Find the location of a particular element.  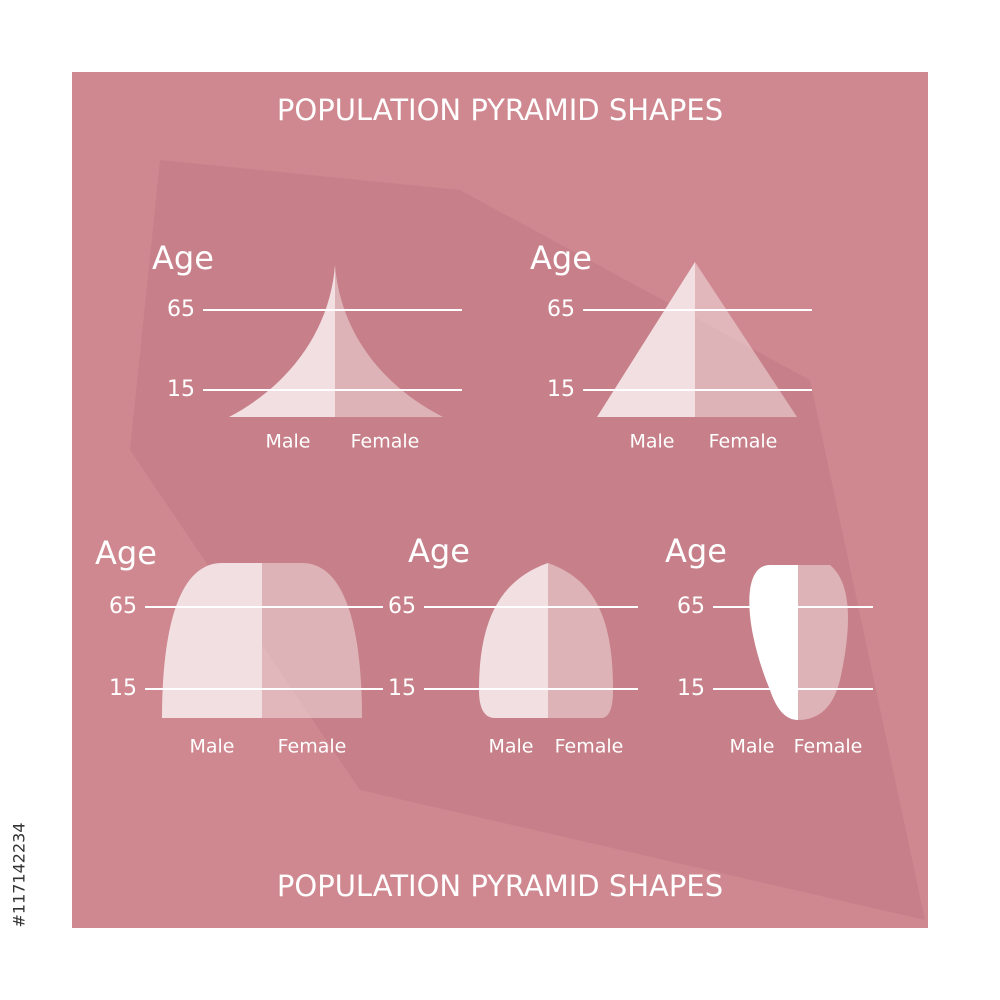

stock-id: #117142234 is located at coordinates (19, 874).